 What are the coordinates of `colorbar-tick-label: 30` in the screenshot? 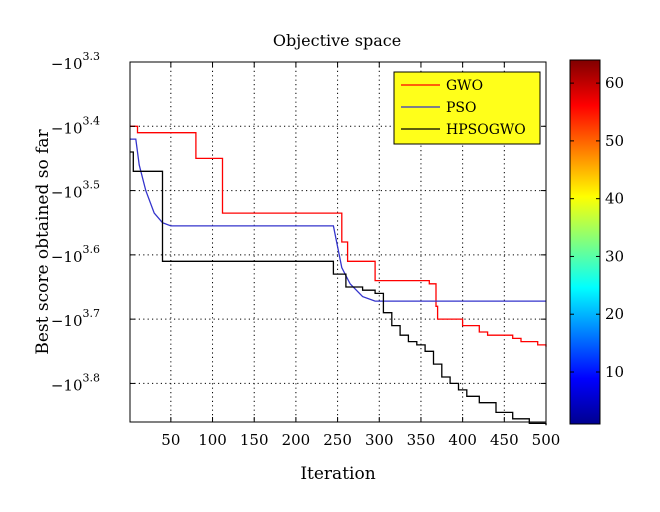 It's located at (614, 256).